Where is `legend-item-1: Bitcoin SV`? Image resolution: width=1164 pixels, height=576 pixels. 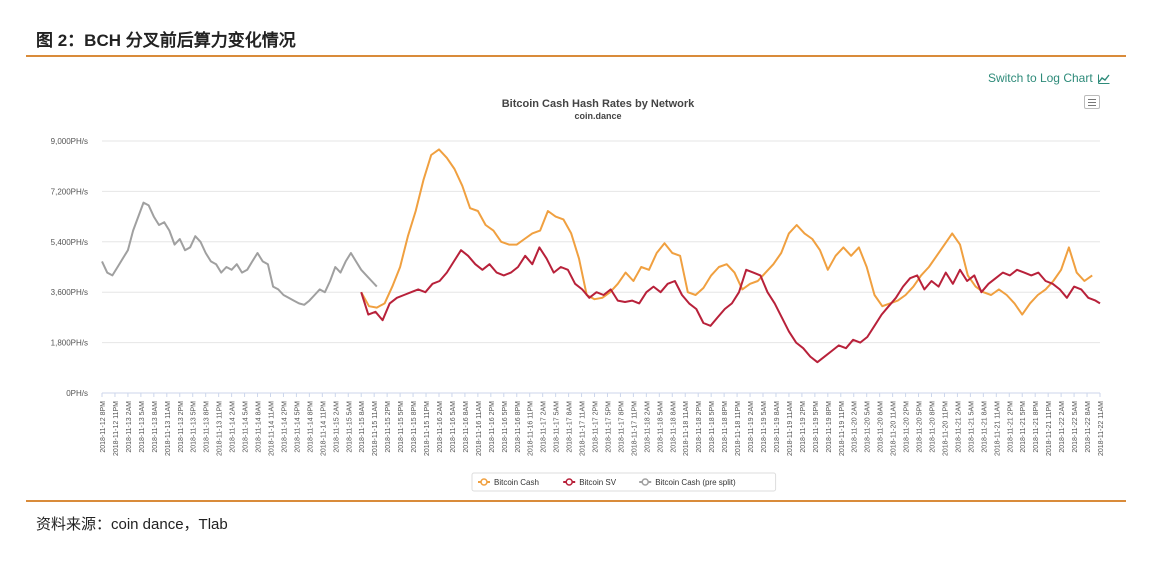
legend-item-1: Bitcoin SV is located at coordinates (590, 482).